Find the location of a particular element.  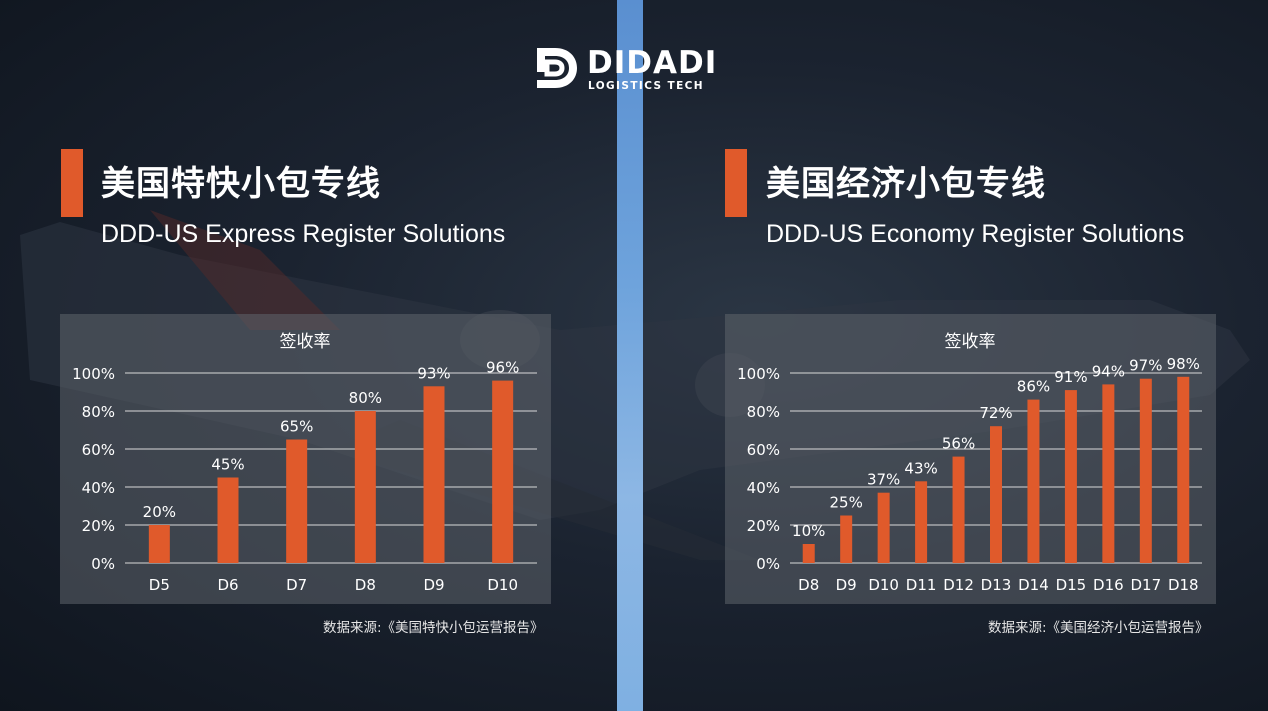

data-label: 86% is located at coordinates (1033, 387).